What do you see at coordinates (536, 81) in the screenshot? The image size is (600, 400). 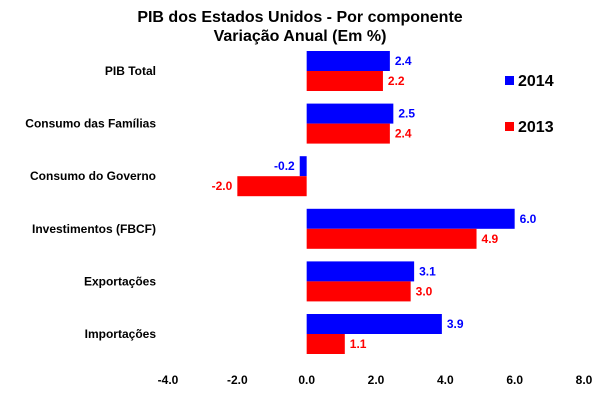 I see `legend-label-2014: 2014` at bounding box center [536, 81].